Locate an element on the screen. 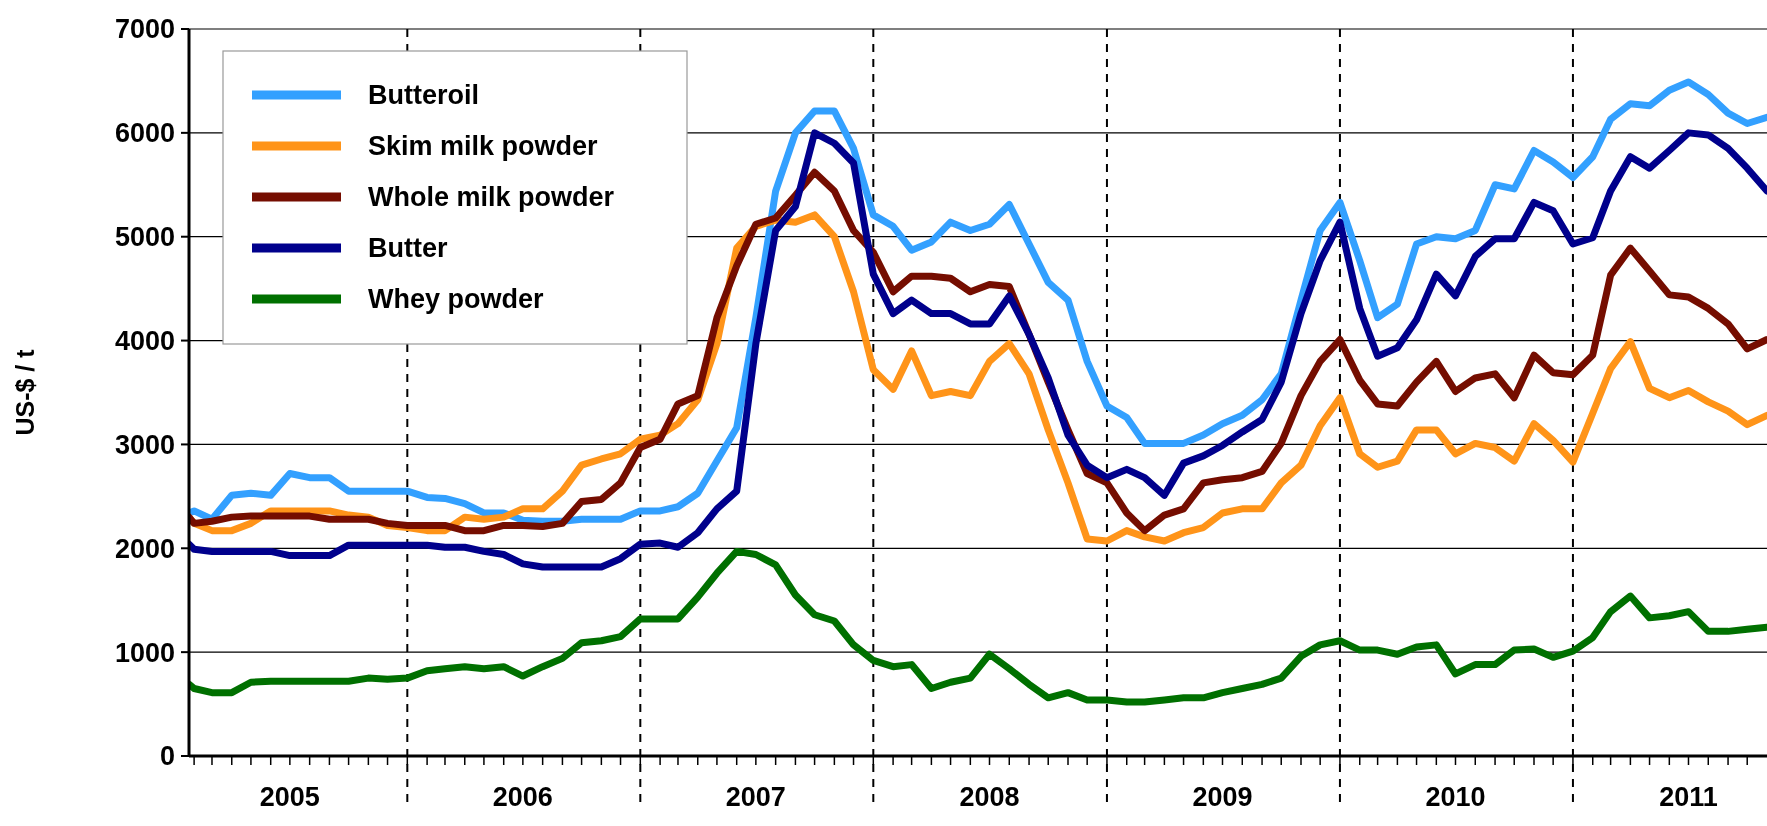  y-tick-label: 1000 is located at coordinates (144, 652).